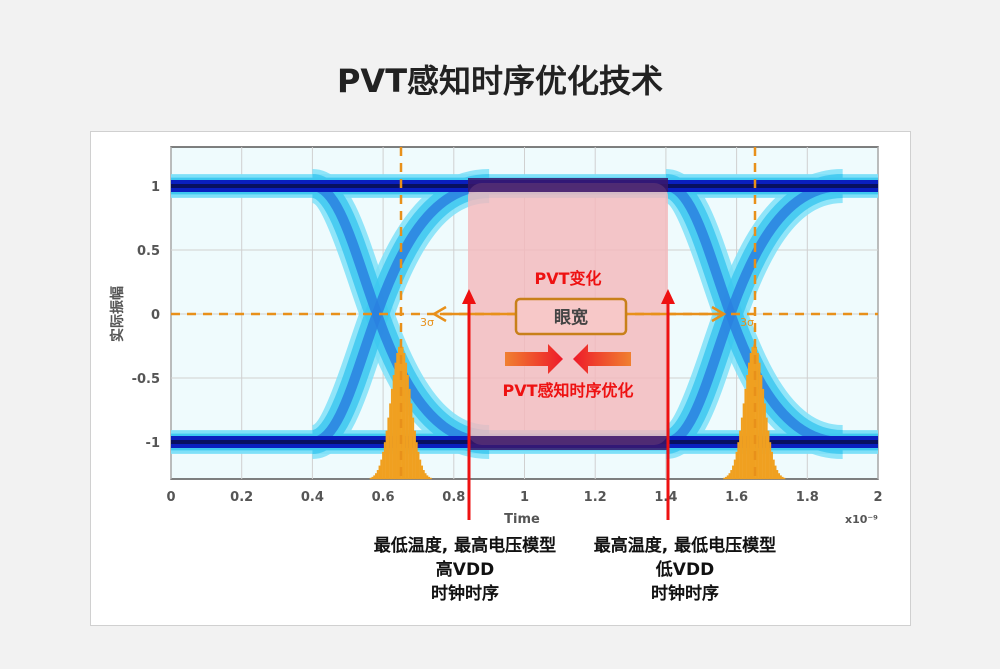 The width and height of the screenshot is (1000, 669). I want to click on x-tick-label: 0.4, so click(312, 497).